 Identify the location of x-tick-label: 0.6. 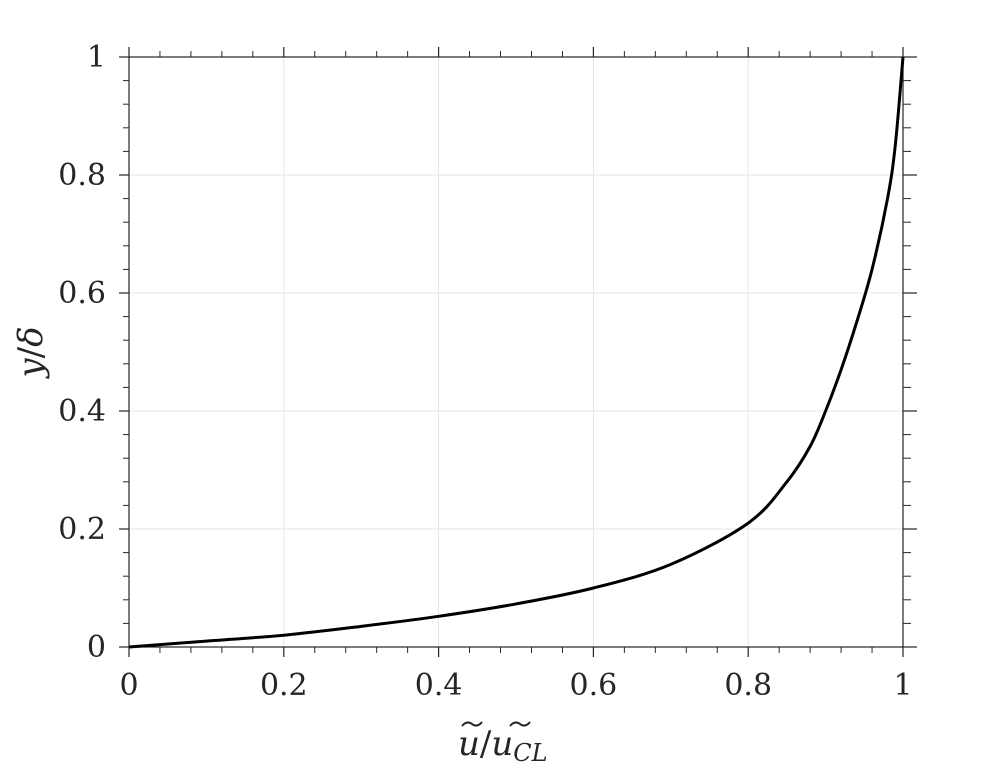
(594, 685).